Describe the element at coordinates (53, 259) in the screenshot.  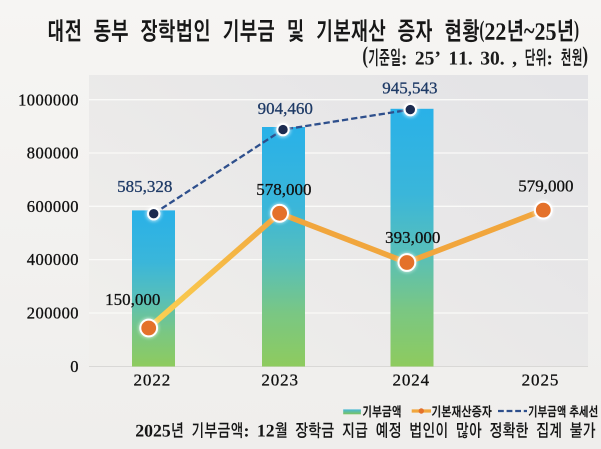
I see `svg-text: 400000` at that location.